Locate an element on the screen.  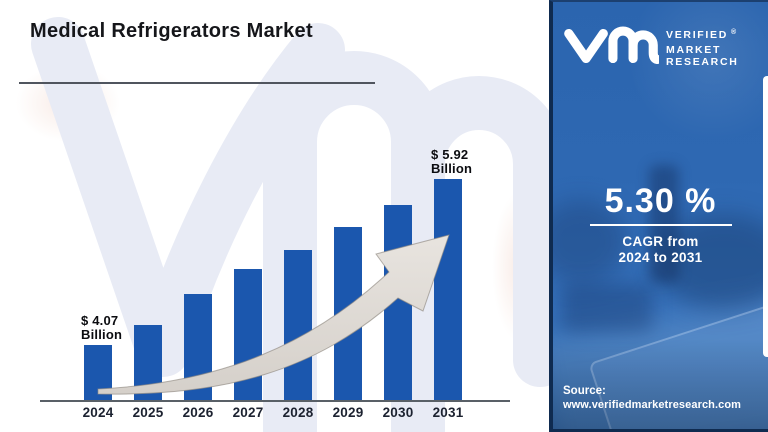
source-block: Source: www.verifiedmarketresearch.com is located at coordinates (652, 398).